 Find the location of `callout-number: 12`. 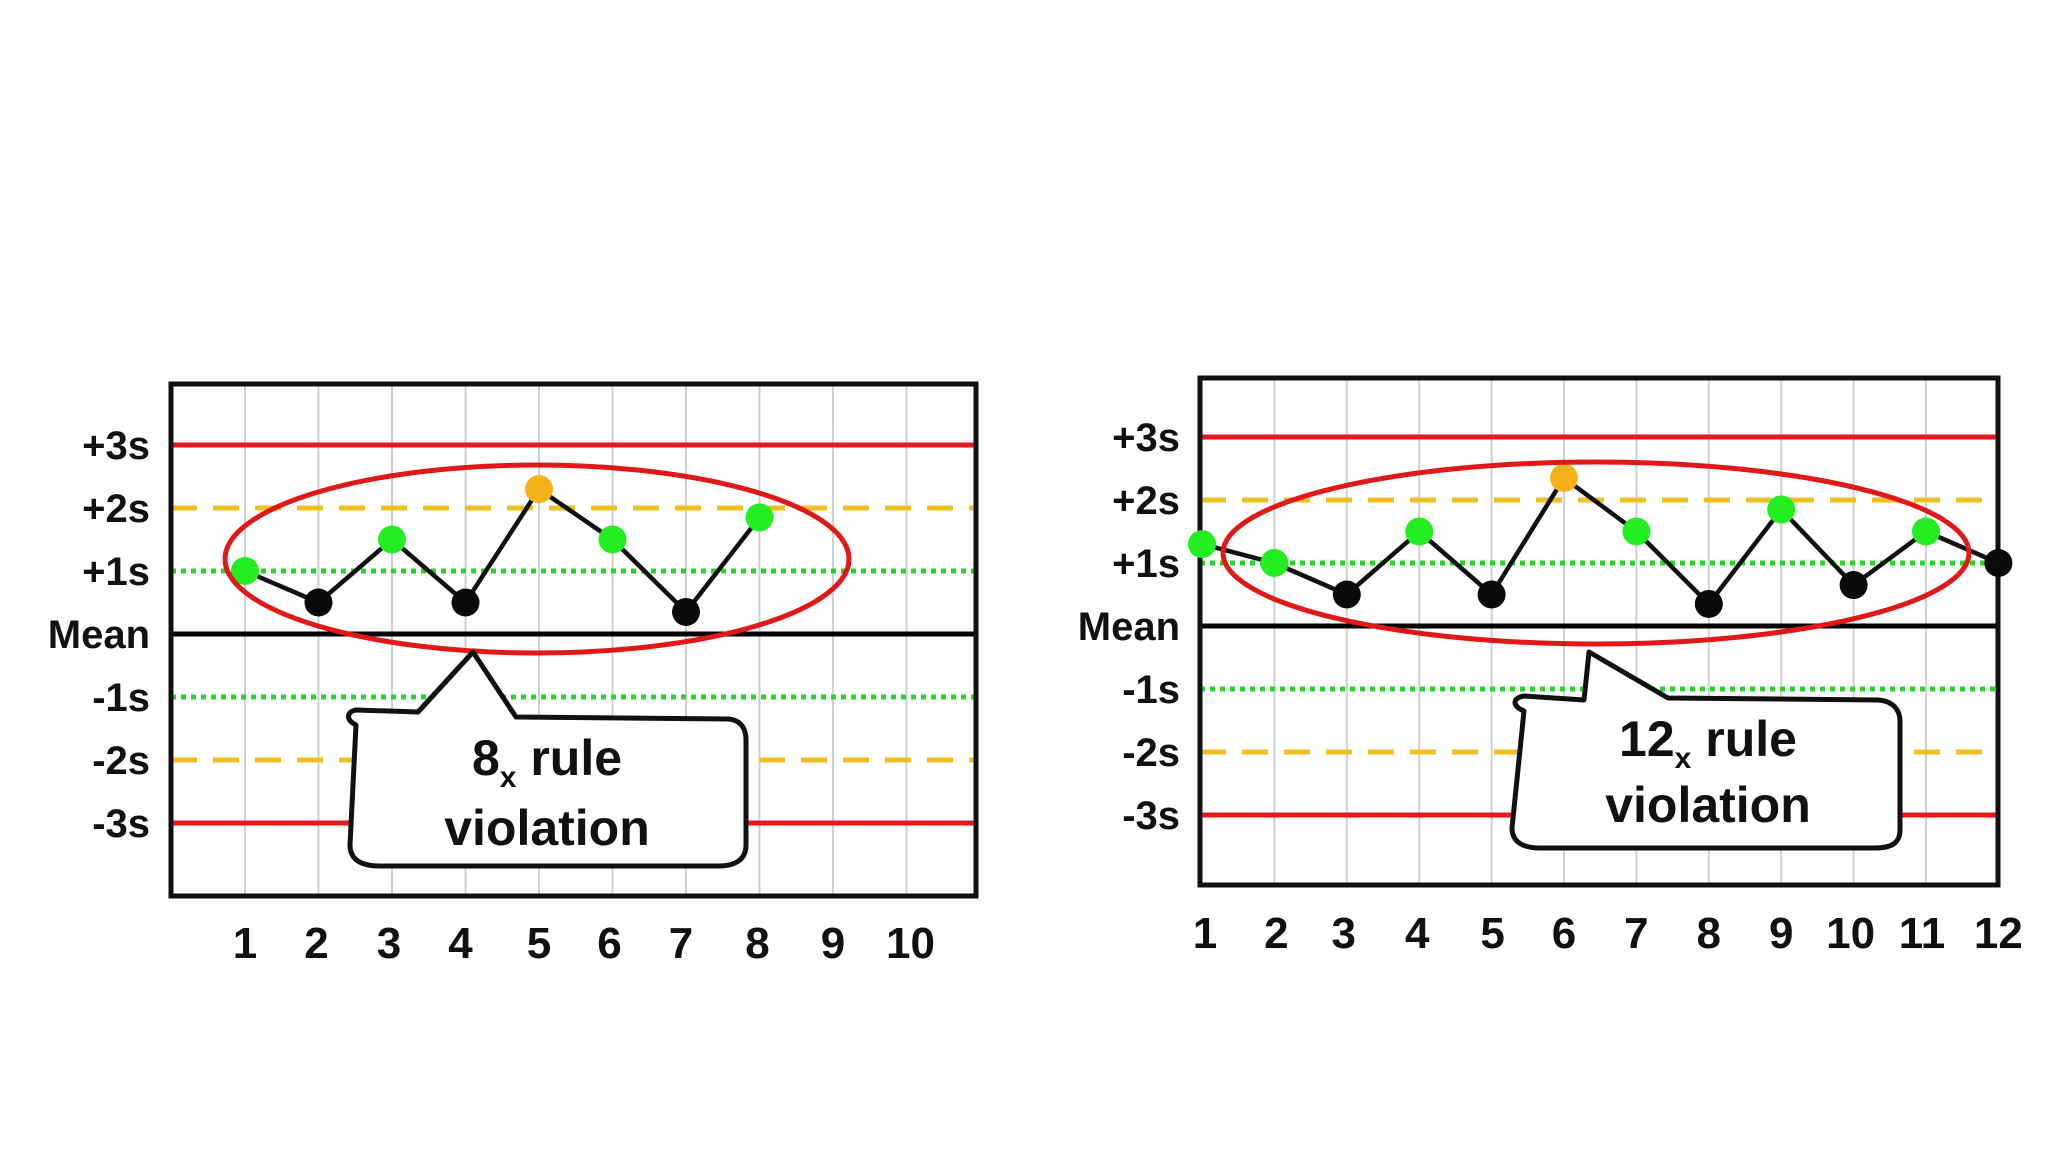

callout-number: 12 is located at coordinates (1647, 739).